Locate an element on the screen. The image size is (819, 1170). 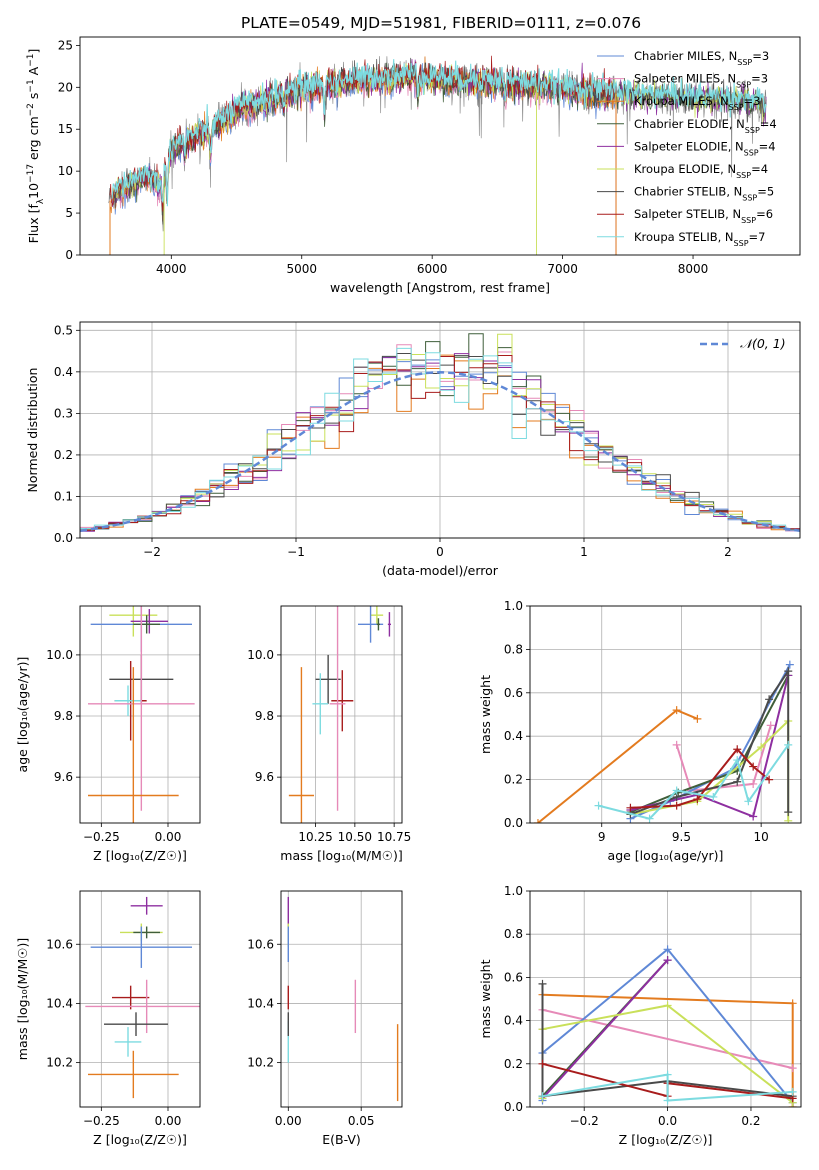
age-vs-z-y-tick-label: 9.8 is located at coordinates (63, 716).